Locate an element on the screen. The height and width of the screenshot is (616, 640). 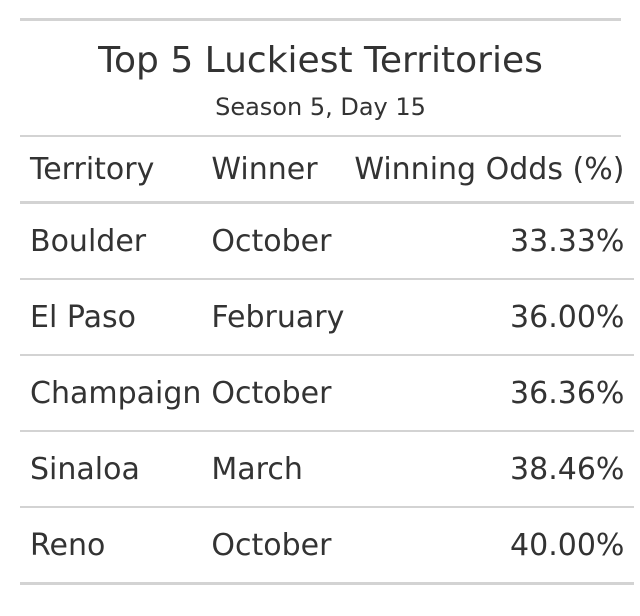
cell-territory: Boulder is located at coordinates (111, 241).